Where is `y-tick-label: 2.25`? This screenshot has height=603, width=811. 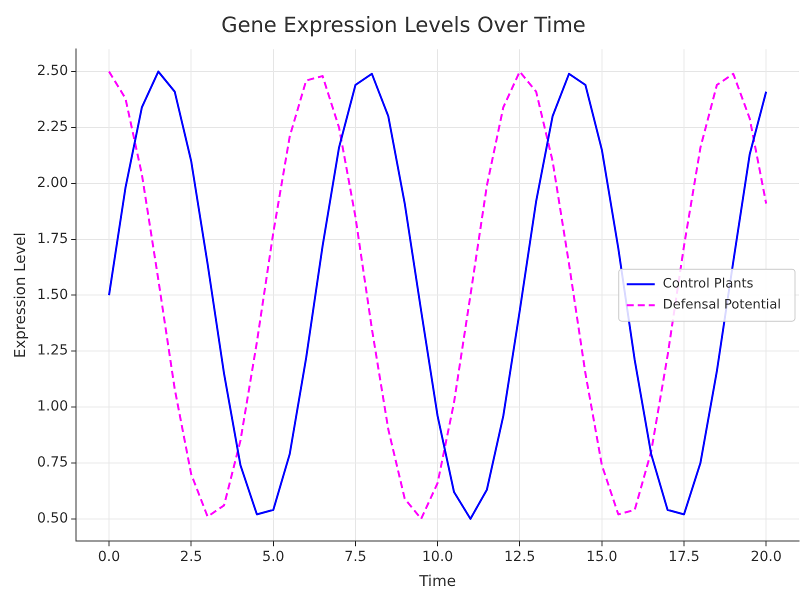
y-tick-label: 2.25 is located at coordinates (52, 127).